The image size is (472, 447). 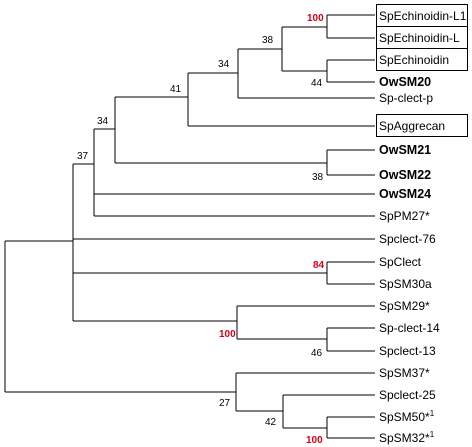 I want to click on leaf-label-sup: SpSM50*1, so click(x=407, y=416).